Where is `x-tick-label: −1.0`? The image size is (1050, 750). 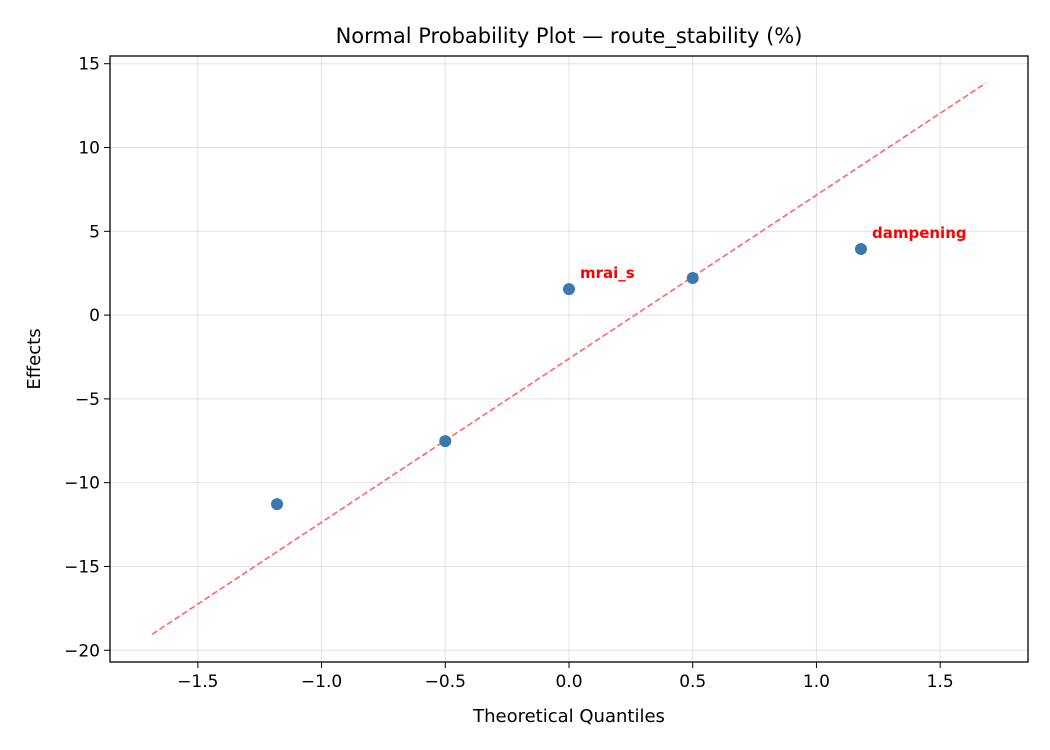
x-tick-label: −1.0 is located at coordinates (321, 682).